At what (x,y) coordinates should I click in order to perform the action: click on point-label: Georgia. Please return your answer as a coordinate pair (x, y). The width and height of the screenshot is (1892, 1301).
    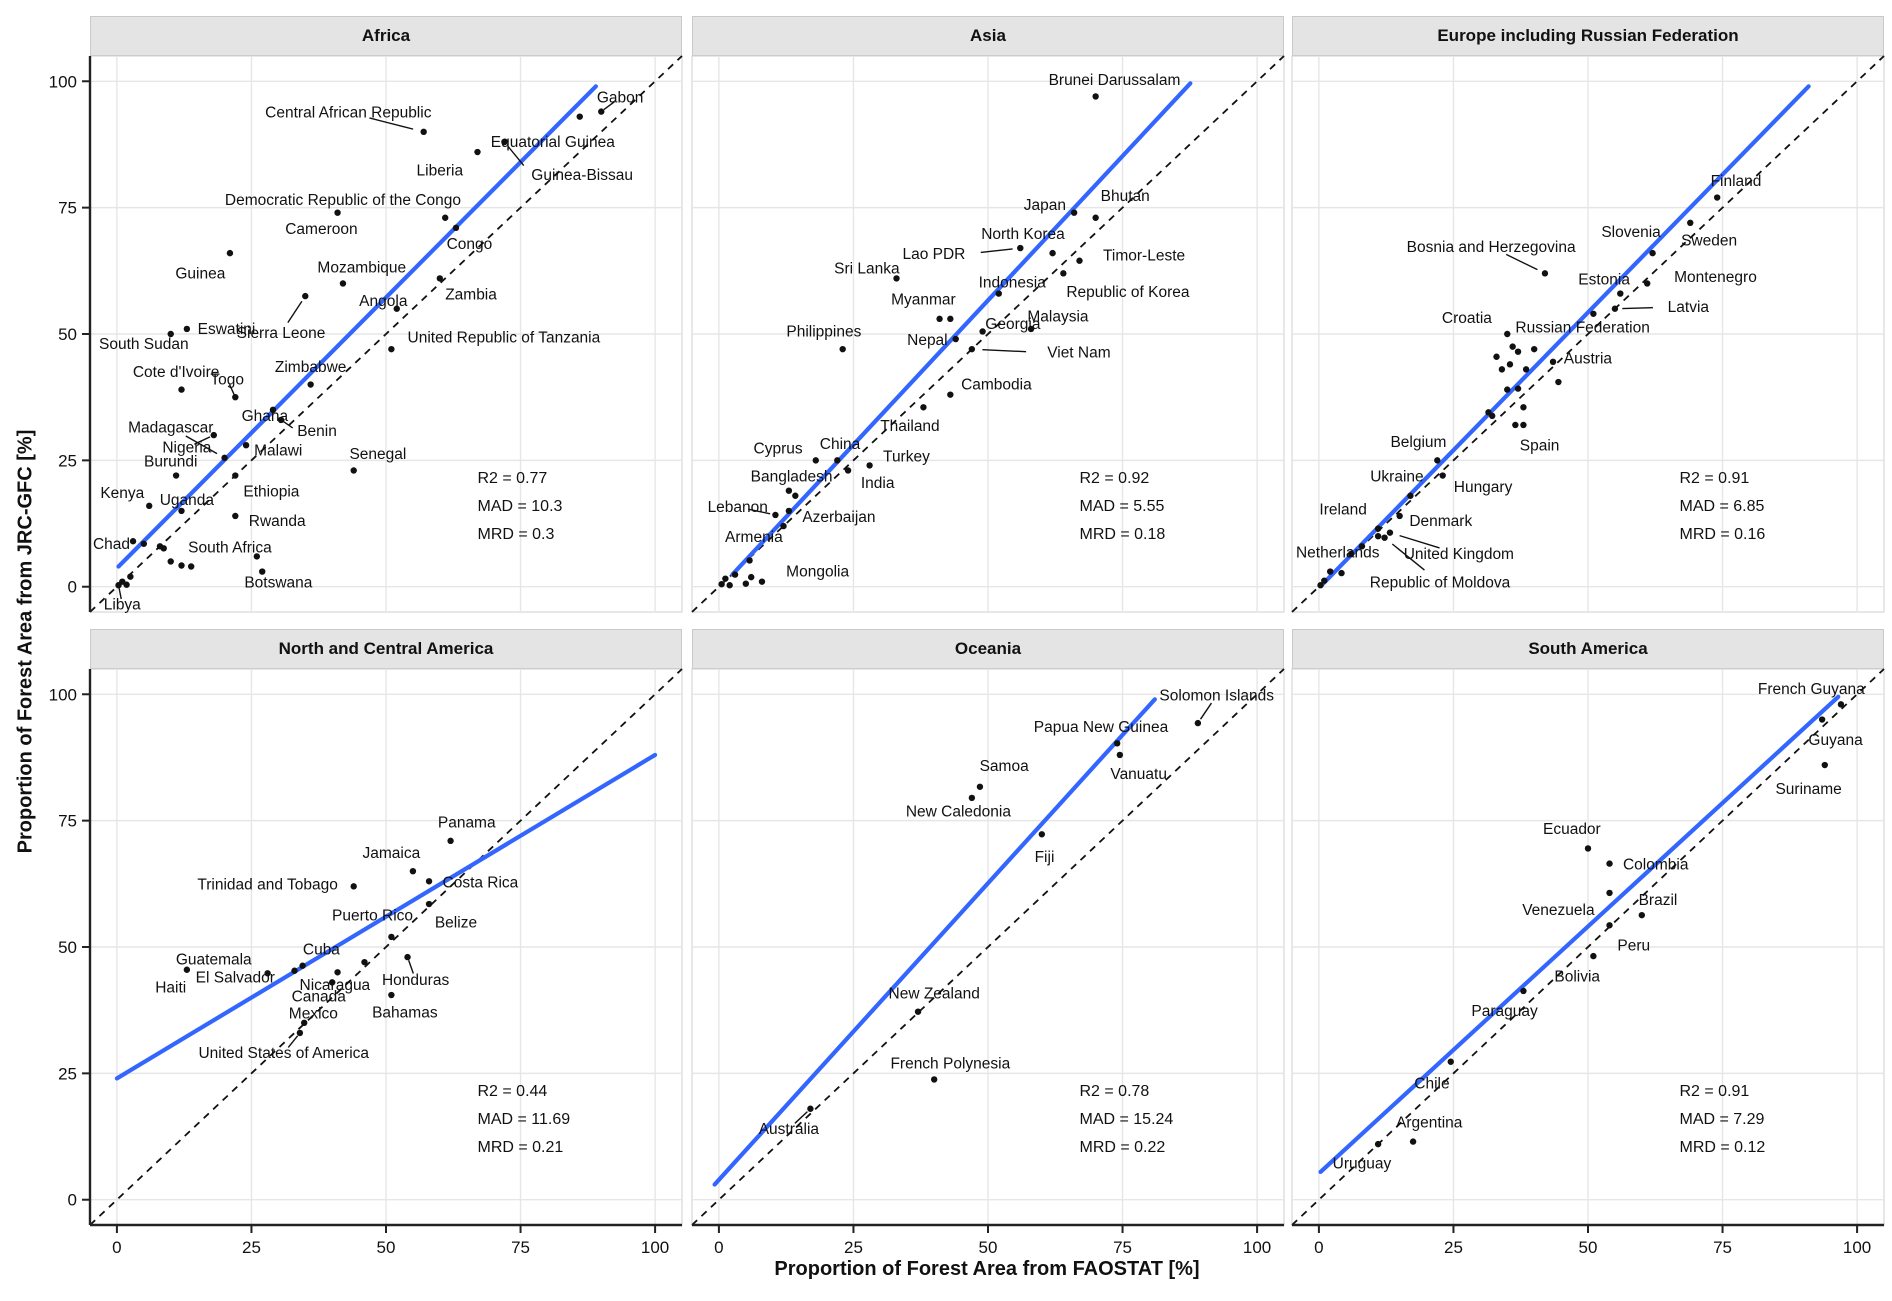
    Looking at the image, I should click on (1013, 324).